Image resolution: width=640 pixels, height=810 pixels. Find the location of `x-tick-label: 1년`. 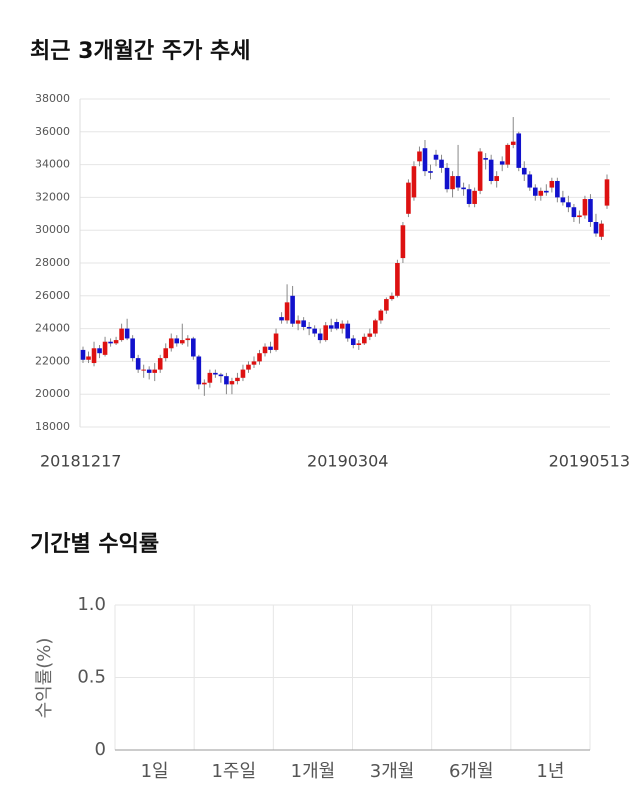

x-tick-label: 1년 is located at coordinates (550, 771).